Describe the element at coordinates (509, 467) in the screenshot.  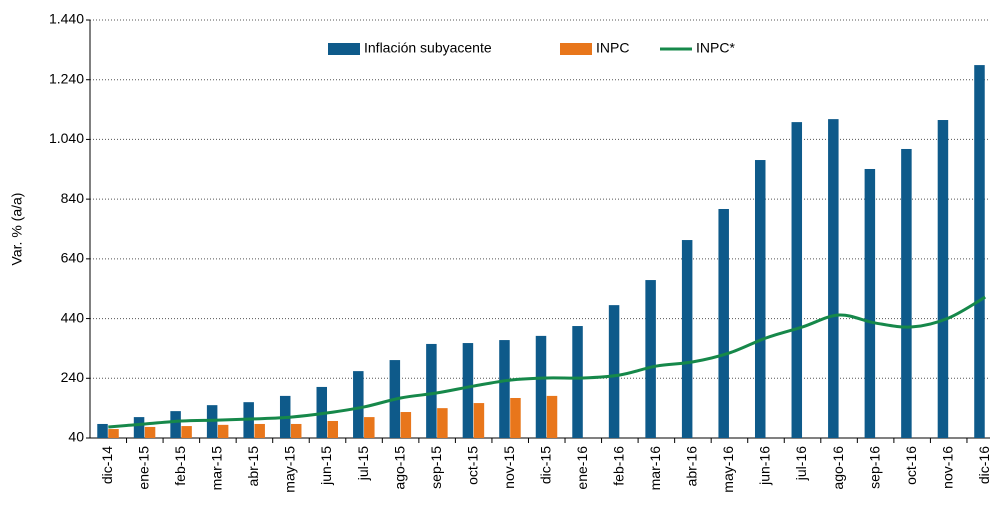
I see `x-tick-label: nov-15` at that location.